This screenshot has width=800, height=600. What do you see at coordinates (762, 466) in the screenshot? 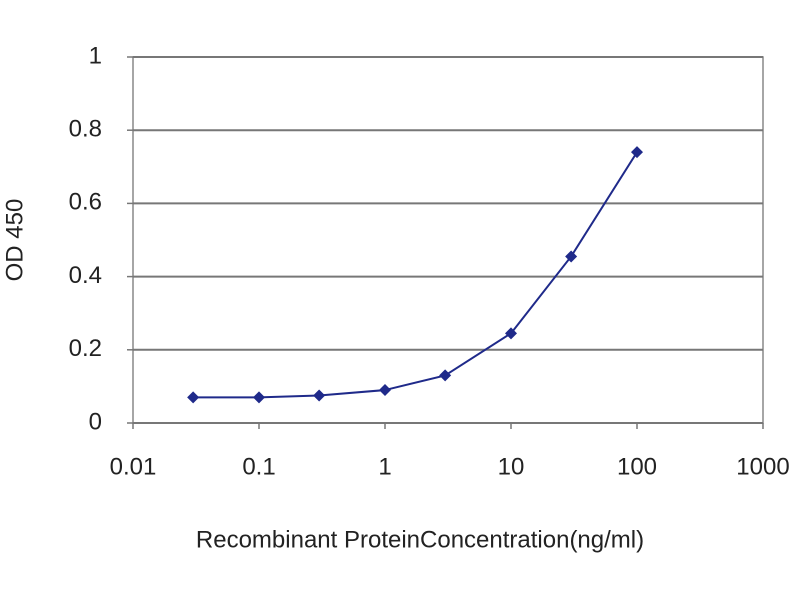
I see `x-tick-label: 1000` at bounding box center [762, 466].